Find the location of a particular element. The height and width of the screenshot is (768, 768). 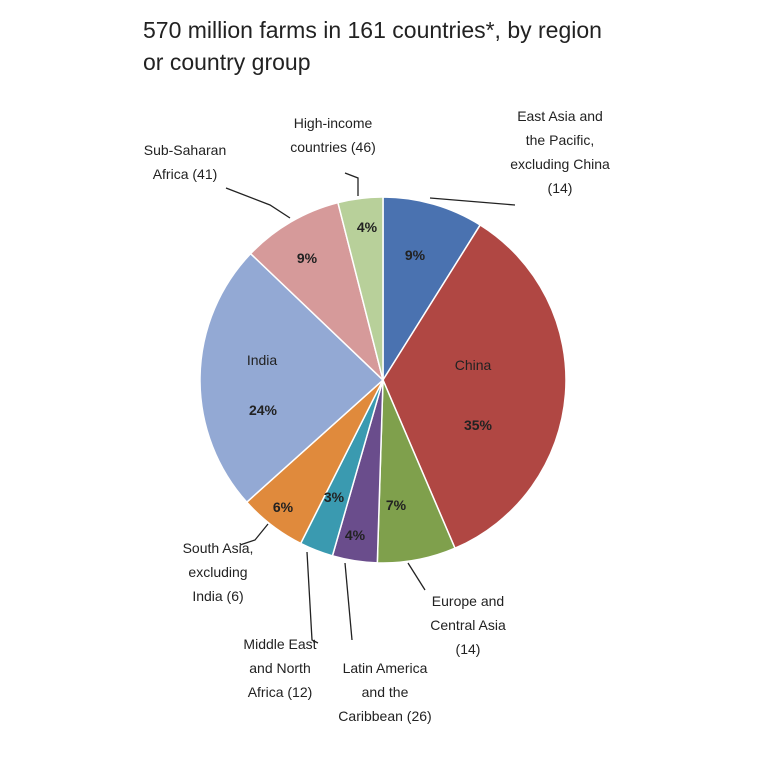

value-label: 24% is located at coordinates (263, 410).